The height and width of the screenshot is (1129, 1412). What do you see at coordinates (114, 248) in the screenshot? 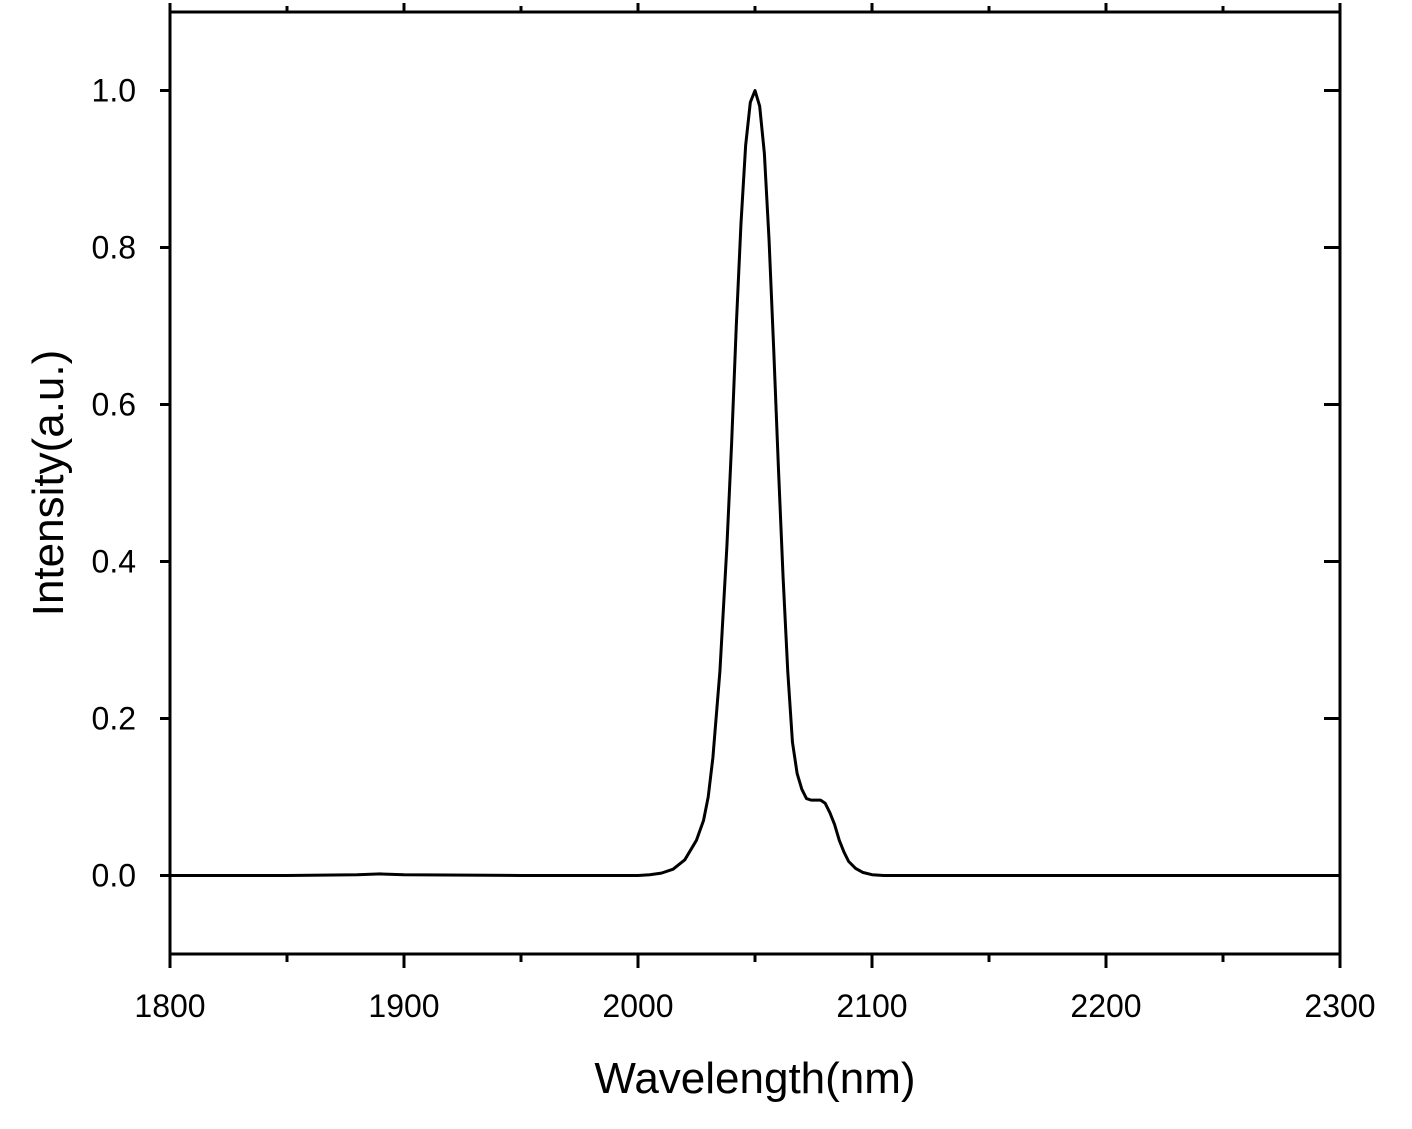
I see `y-tick-label: 0.8` at bounding box center [114, 248].